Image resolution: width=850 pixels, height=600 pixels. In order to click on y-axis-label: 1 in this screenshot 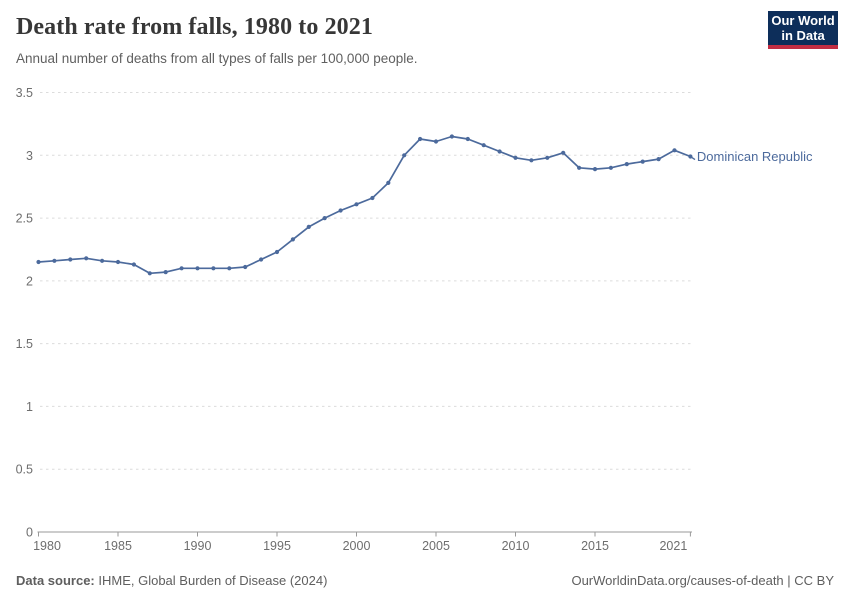, I will do `click(29, 407)`.